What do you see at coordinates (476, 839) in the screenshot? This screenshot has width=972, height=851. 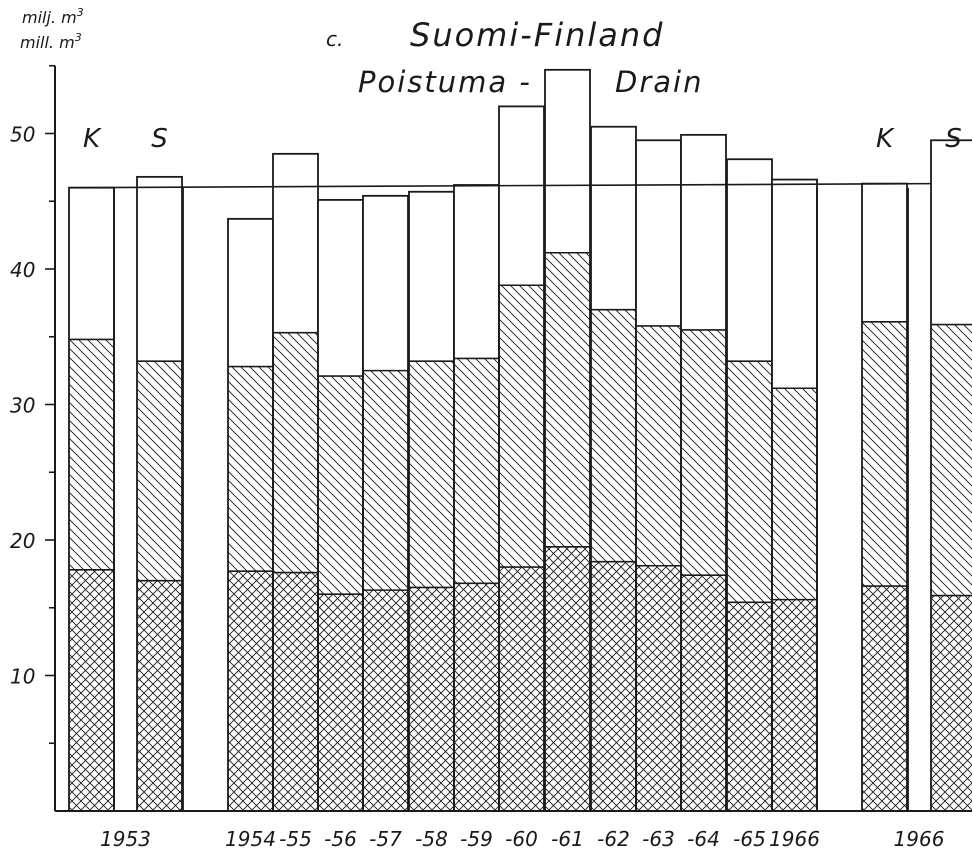 I see `x-tick-label: -59` at bounding box center [476, 839].